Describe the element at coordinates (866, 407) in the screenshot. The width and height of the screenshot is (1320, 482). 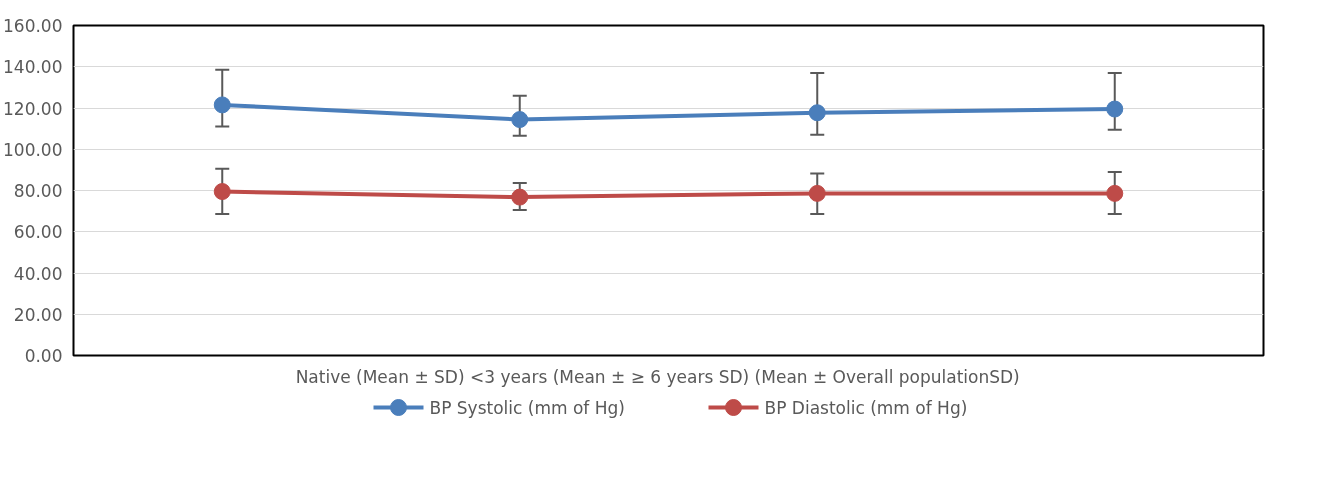
I see `legend-label: BP Diastolic (mm of Hg)` at that location.